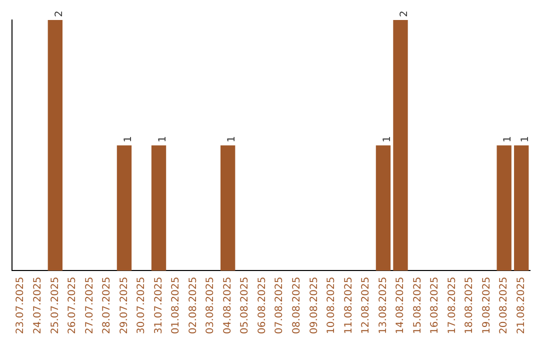  I want to click on x-tick-label: 21.08.2025, so click(521, 305).